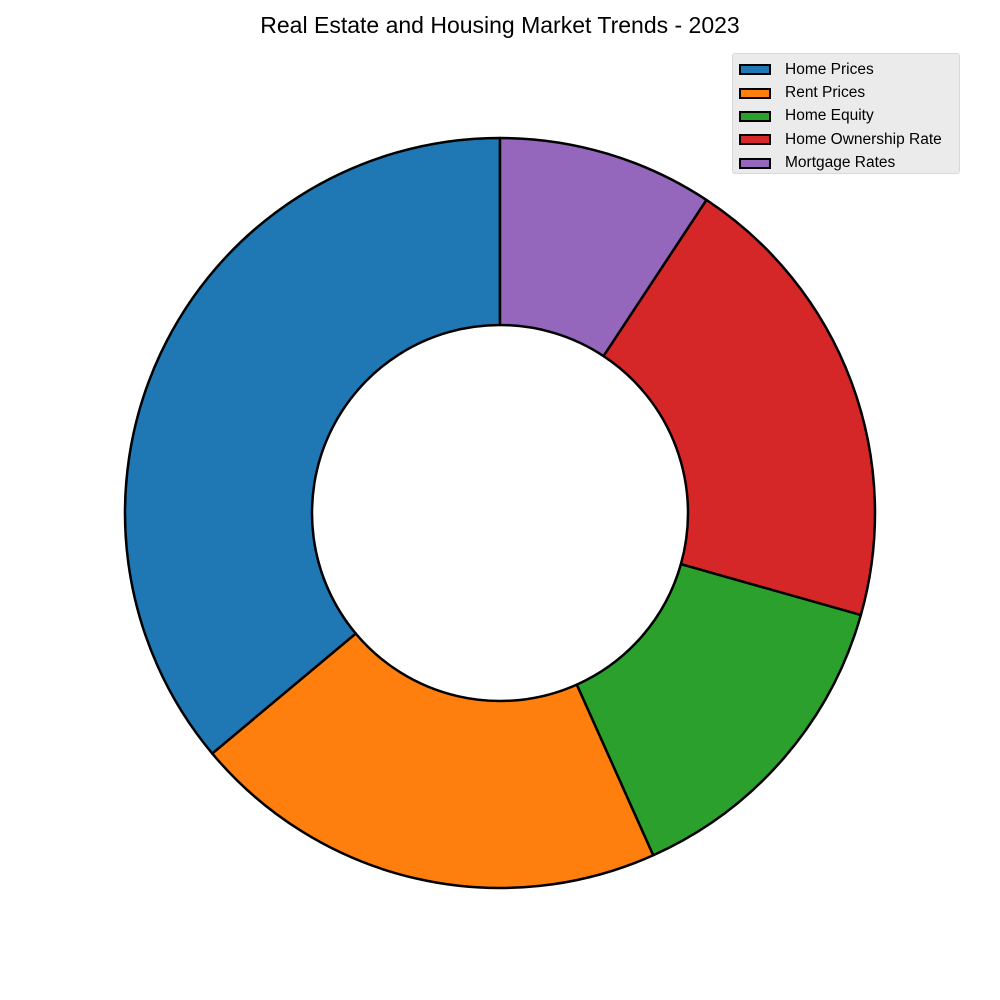 The image size is (1000, 1000). I want to click on legend-item-rent-prices: Rent Prices, so click(849, 92).